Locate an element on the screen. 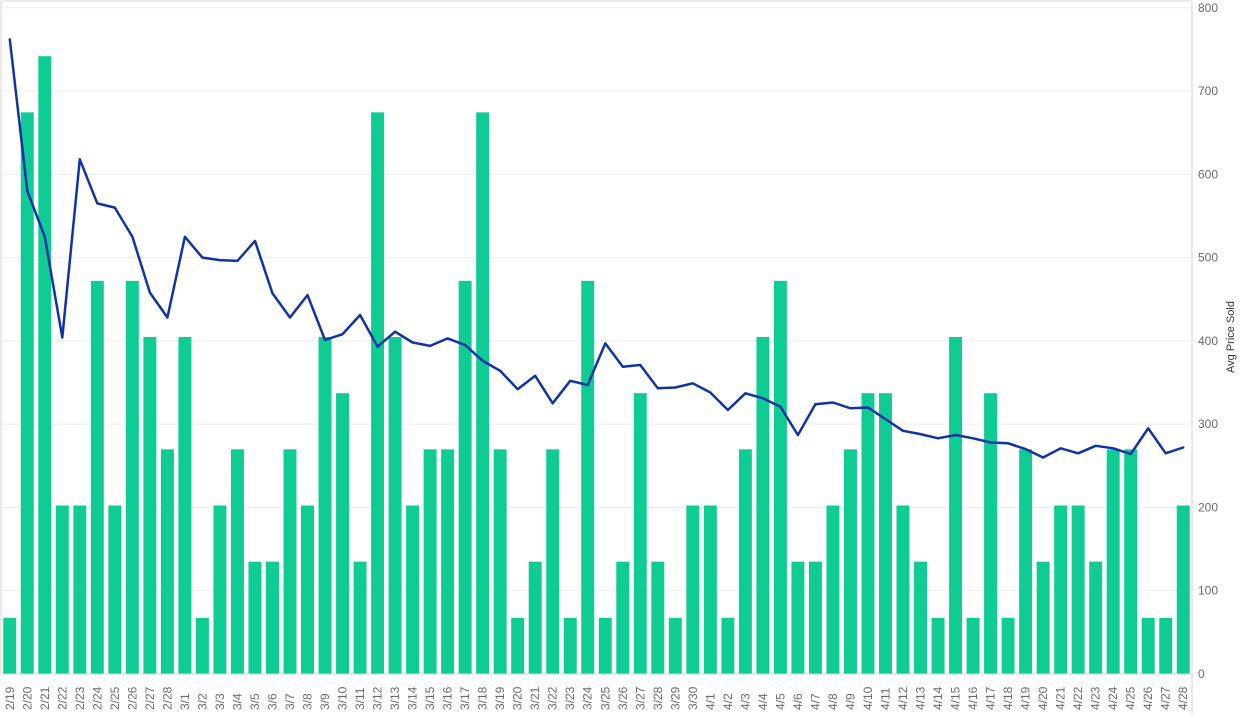  x-tick-label: 4/8 is located at coordinates (833, 701).